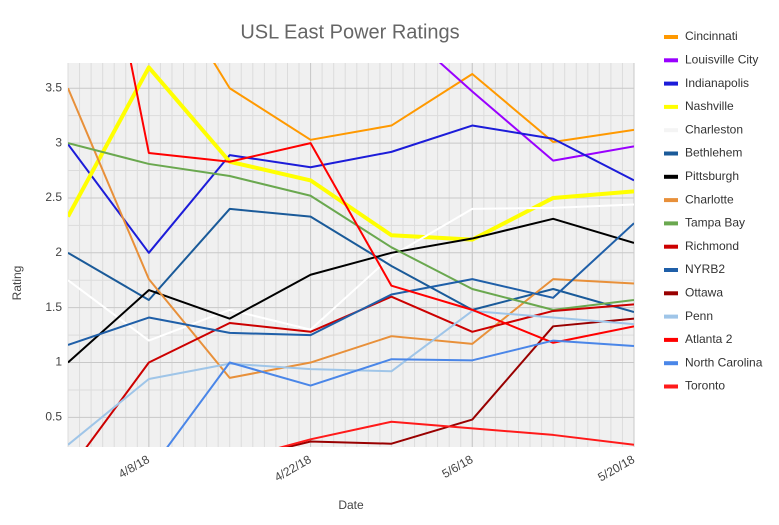  Describe the element at coordinates (17, 283) in the screenshot. I see `y-axis-label: Rating` at that location.